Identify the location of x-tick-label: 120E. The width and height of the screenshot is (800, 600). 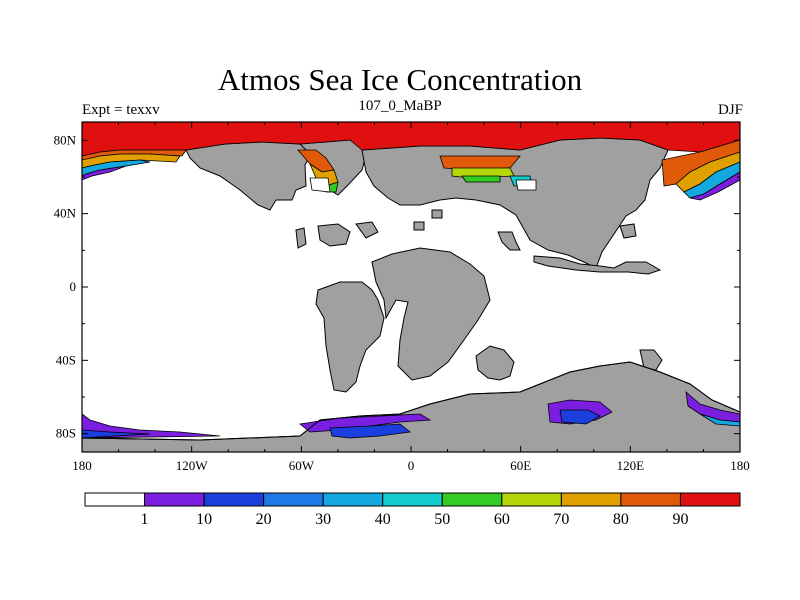
(631, 465).